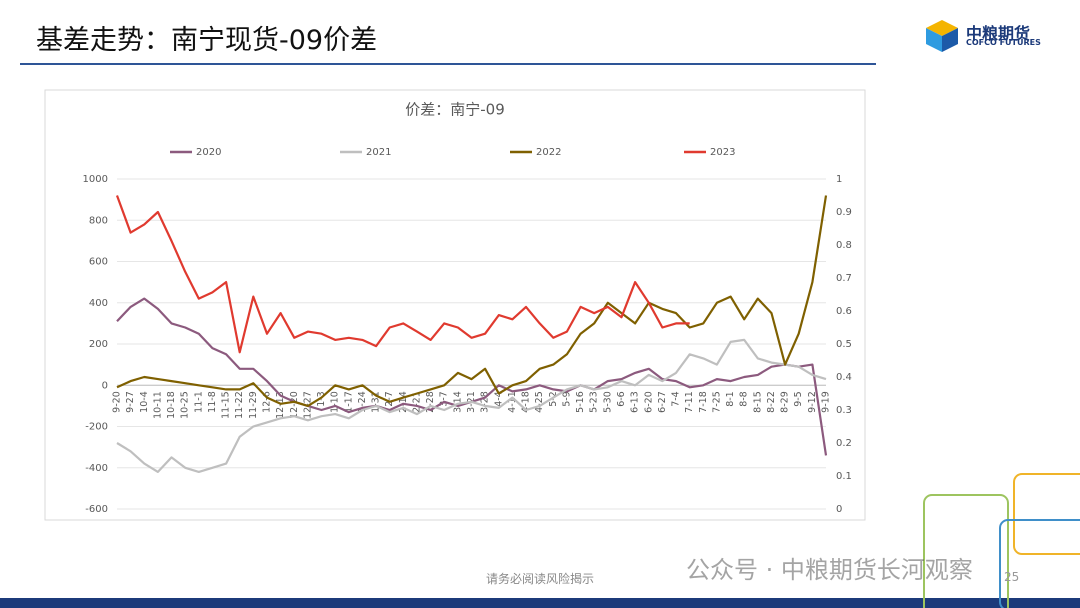 This screenshot has height=608, width=1080. What do you see at coordinates (280, 405) in the screenshot?
I see `x-tick-label: 12-13` at bounding box center [280, 405].